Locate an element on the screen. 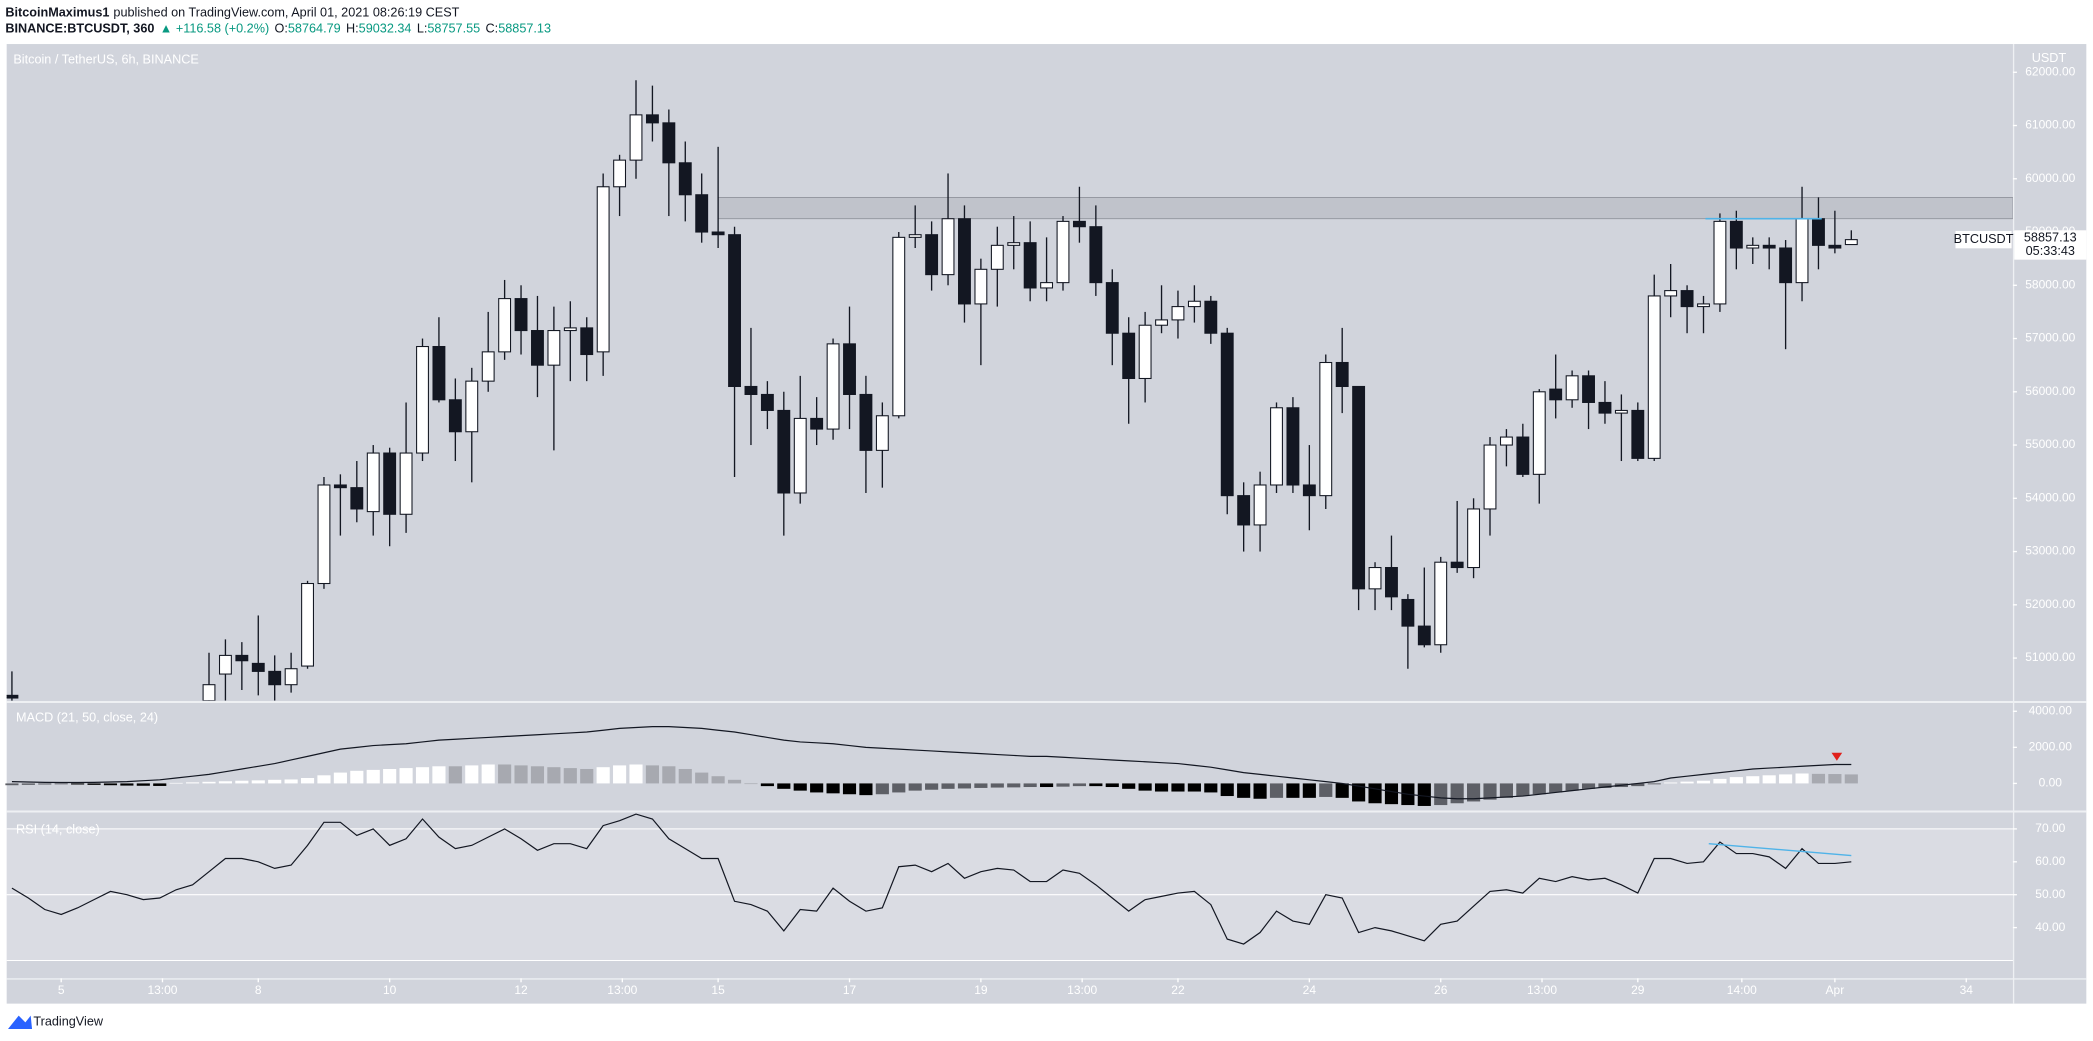 The width and height of the screenshot is (2093, 1041). low-value: 58757.55 is located at coordinates (453, 29).